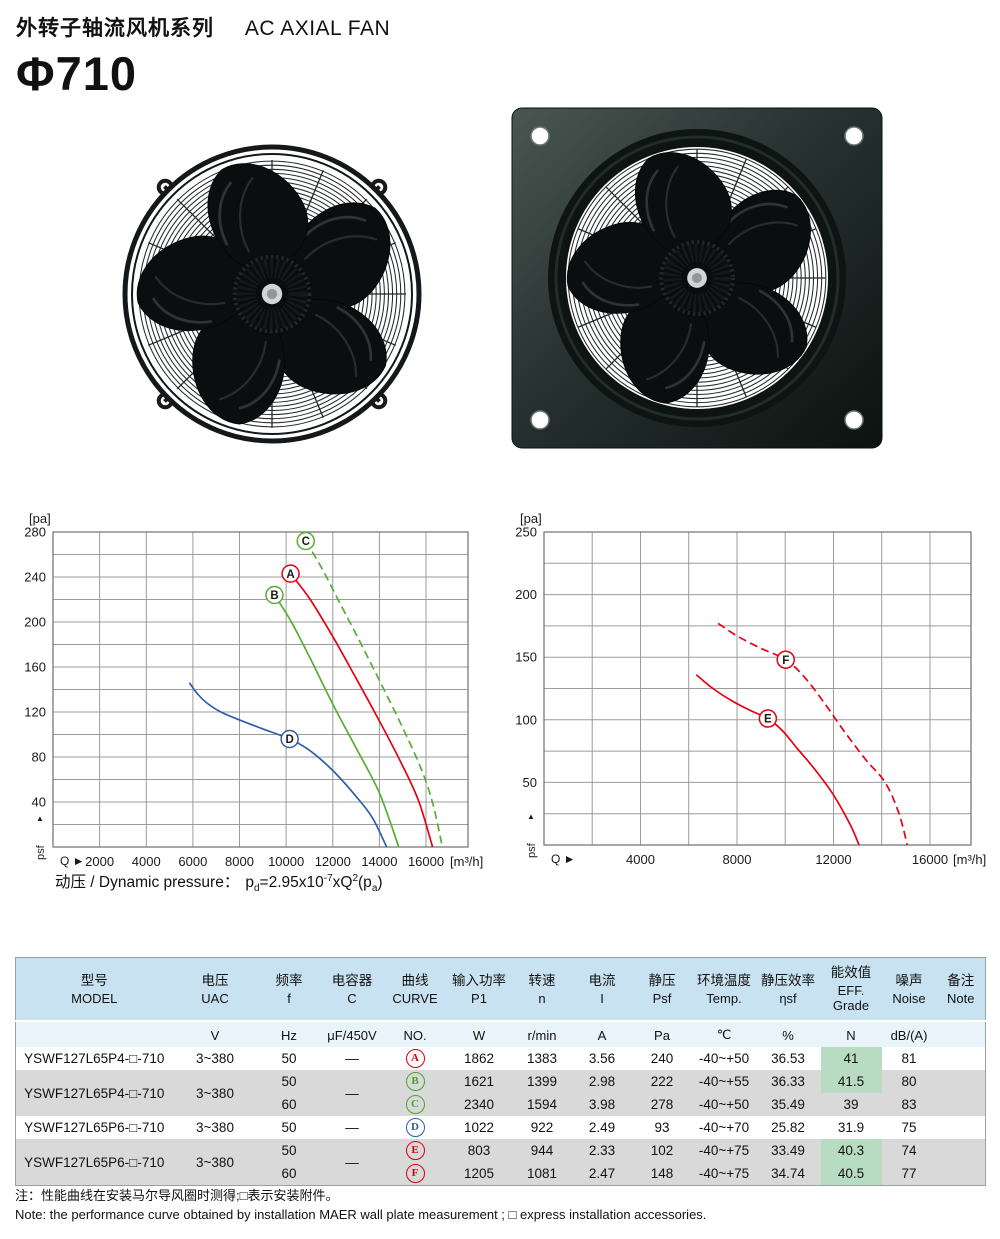 This screenshot has width=1000, height=1239. I want to click on cell-p1: 2340, so click(479, 1104).